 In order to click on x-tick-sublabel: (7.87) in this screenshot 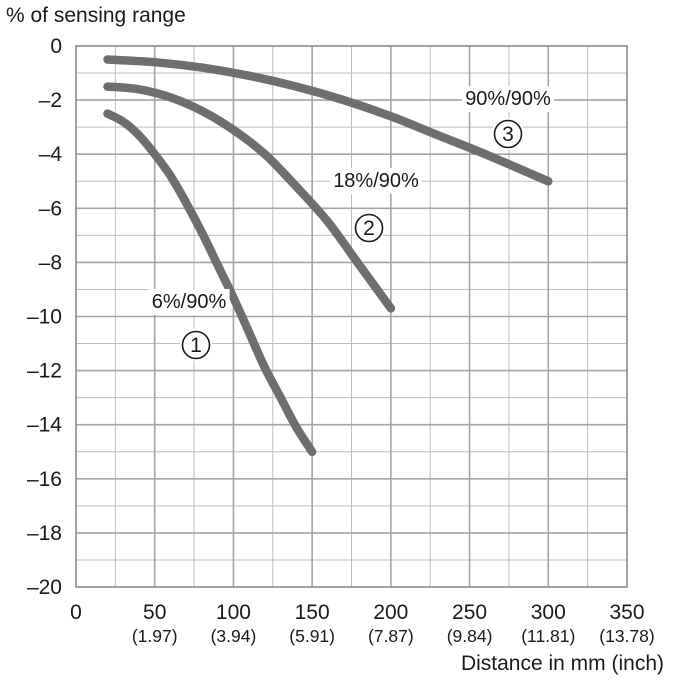, I will do `click(391, 636)`.